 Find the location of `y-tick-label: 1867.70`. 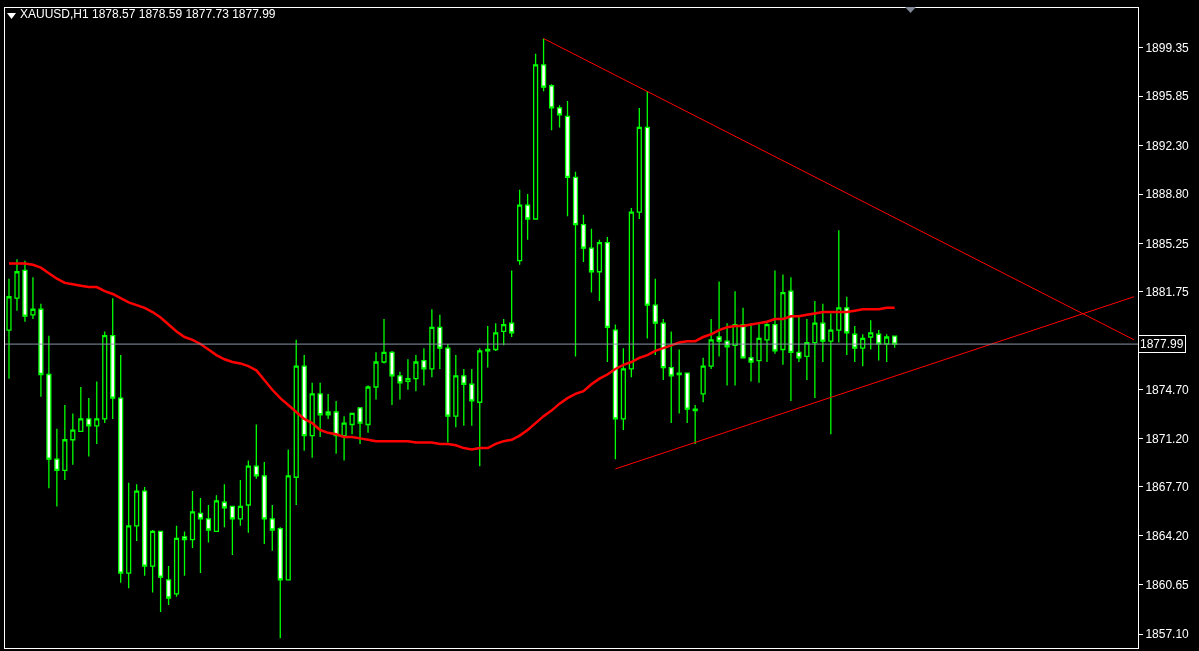

y-tick-label: 1867.70 is located at coordinates (1167, 487).